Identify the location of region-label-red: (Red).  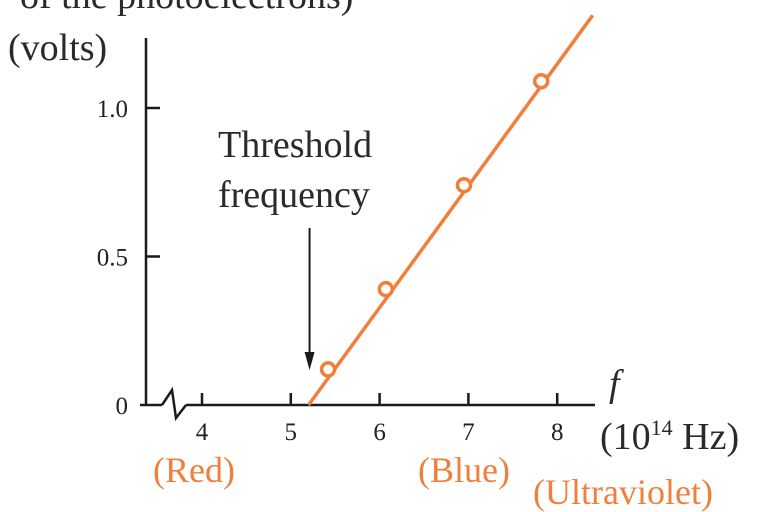
(194, 470).